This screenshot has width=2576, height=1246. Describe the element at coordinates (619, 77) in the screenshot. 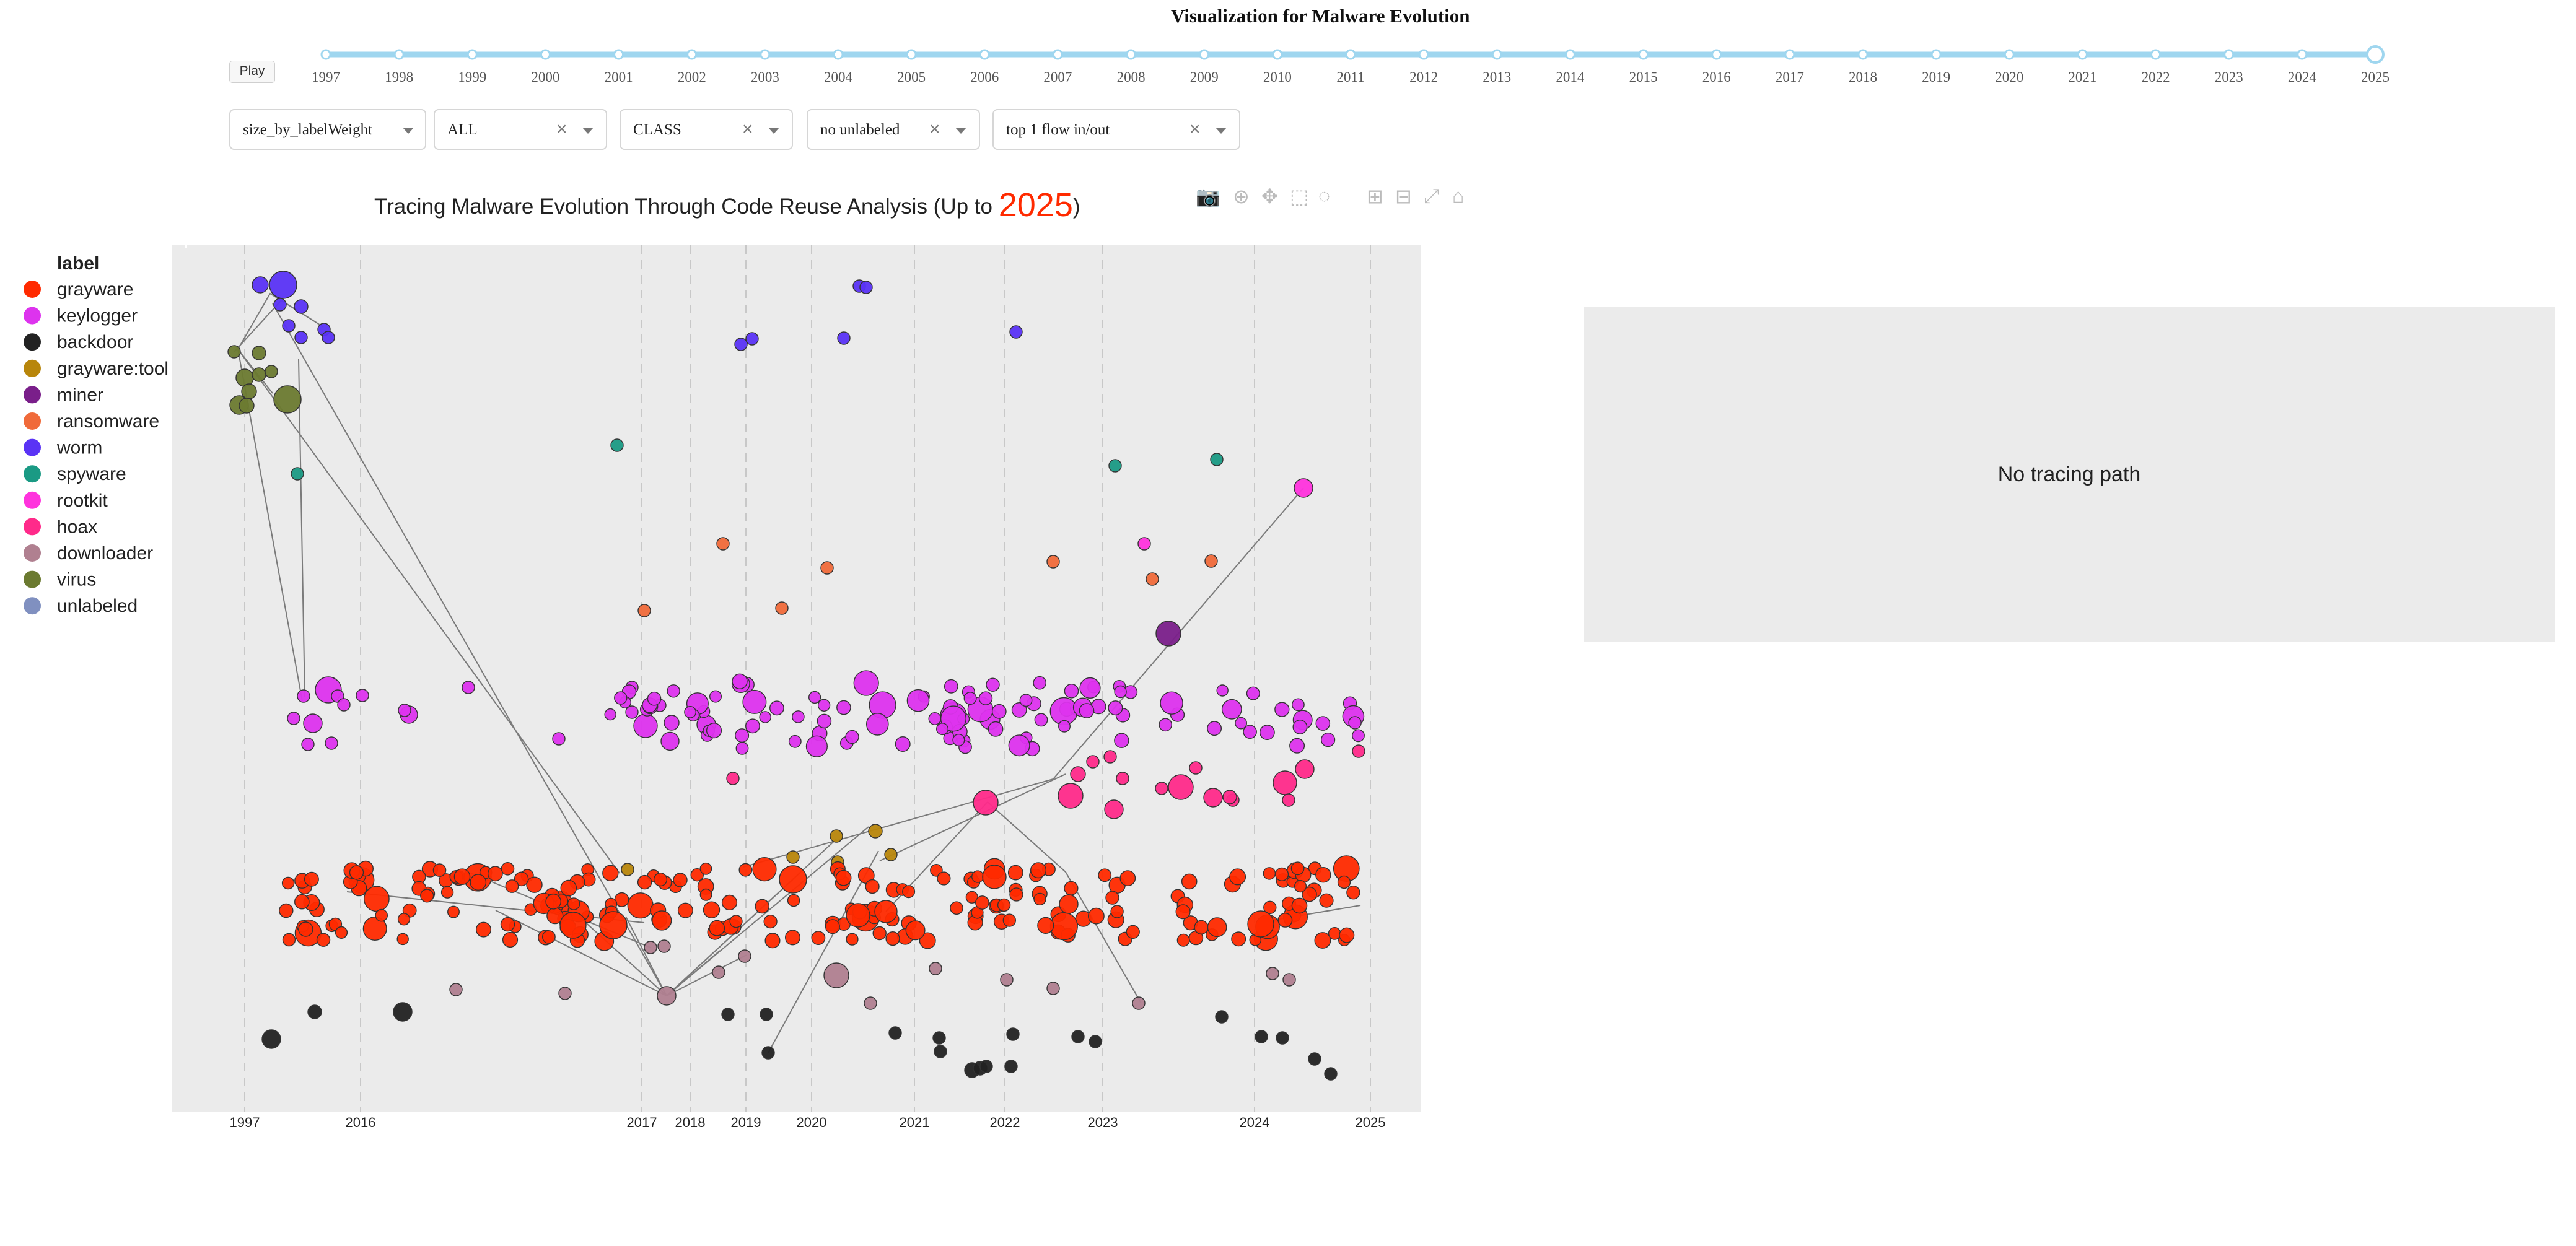

I see `slider-year-label: 2001` at that location.